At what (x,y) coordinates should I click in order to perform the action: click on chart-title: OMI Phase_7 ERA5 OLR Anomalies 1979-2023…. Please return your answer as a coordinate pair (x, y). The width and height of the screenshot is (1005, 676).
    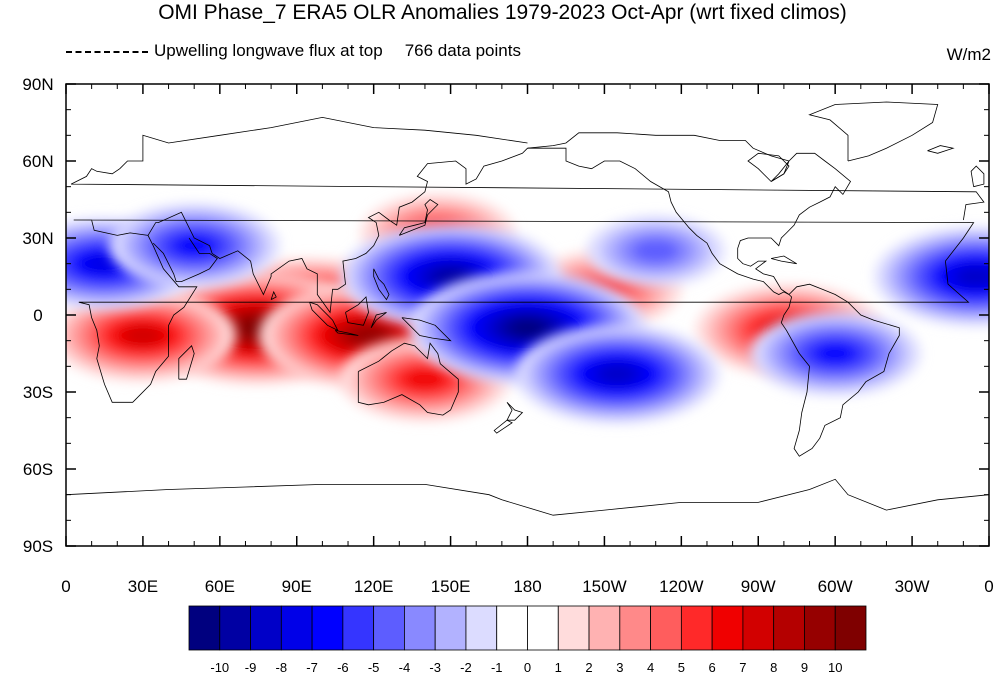
    Looking at the image, I should click on (502, 12).